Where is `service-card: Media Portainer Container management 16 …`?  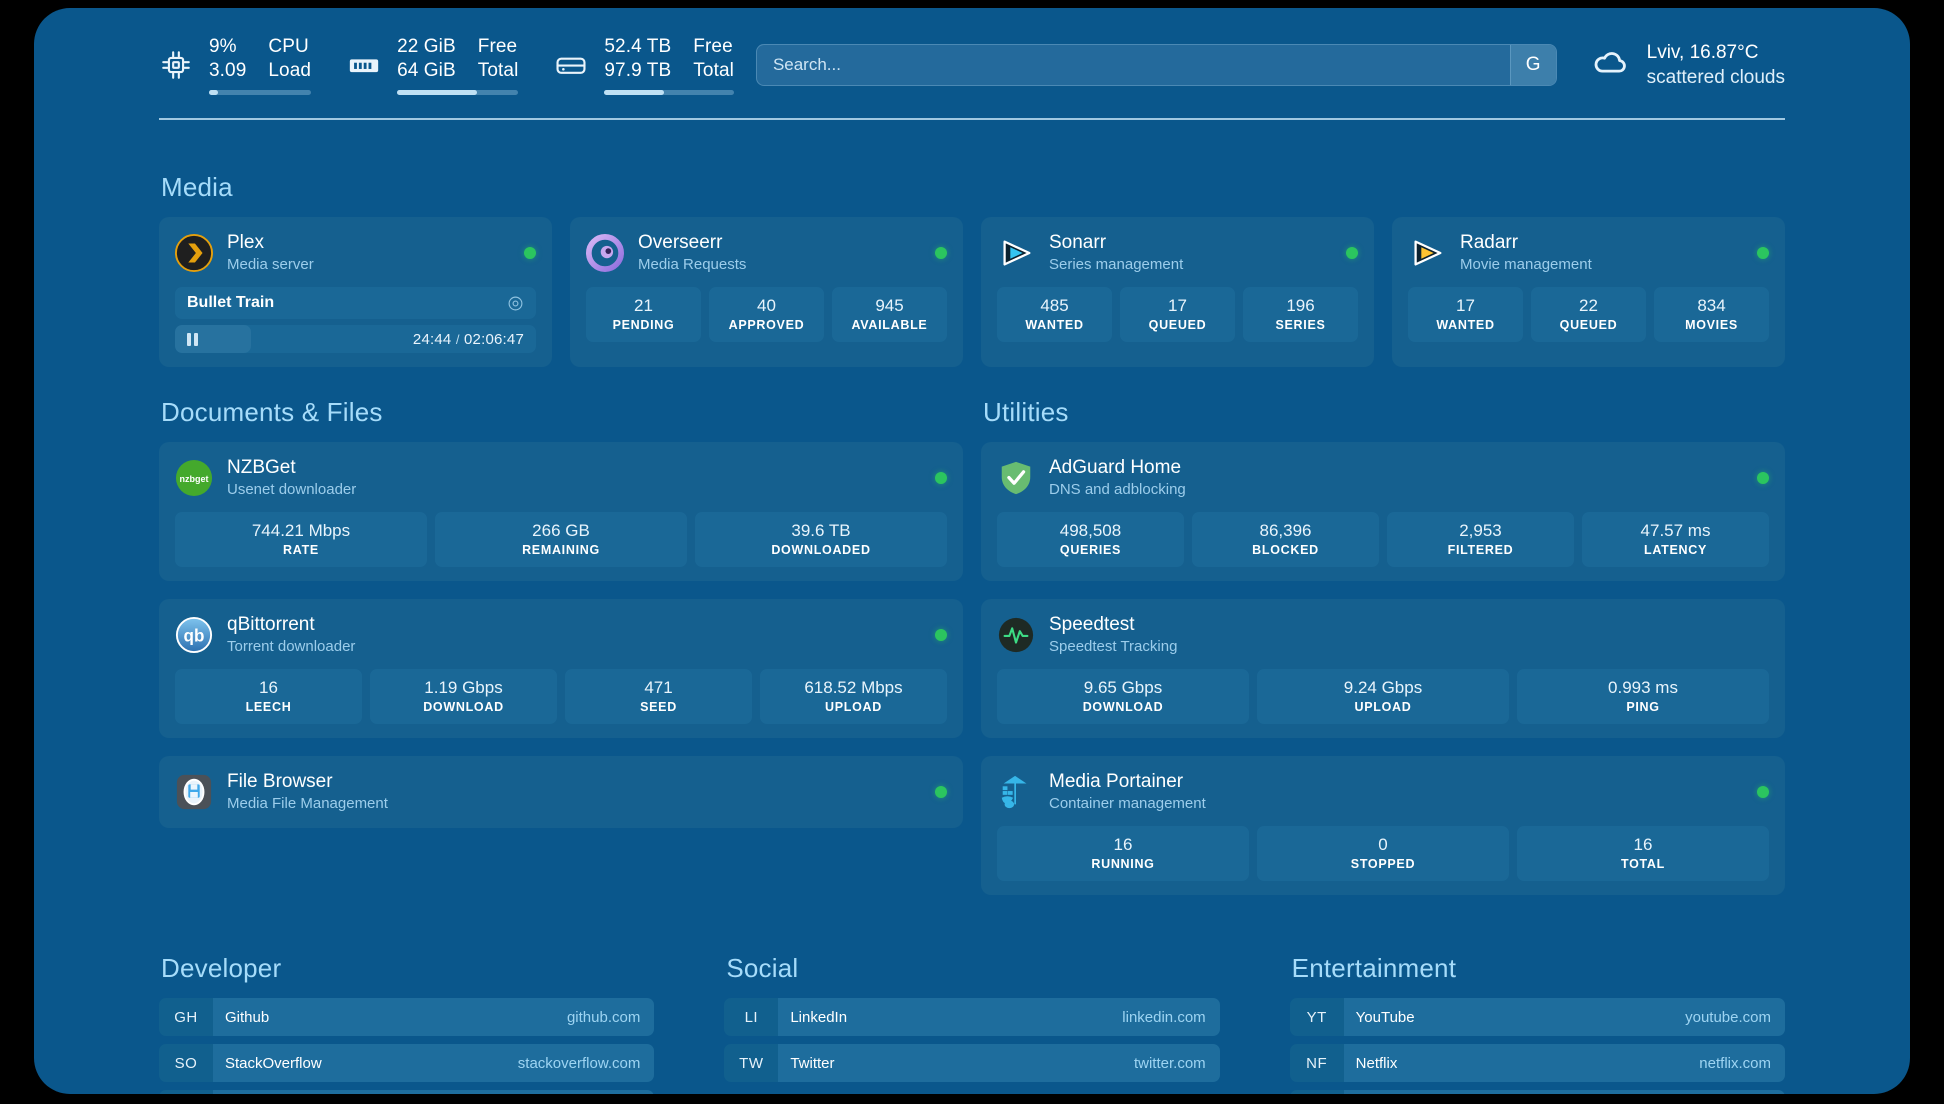
service-card: Media Portainer Container management 16 … is located at coordinates (1383, 825).